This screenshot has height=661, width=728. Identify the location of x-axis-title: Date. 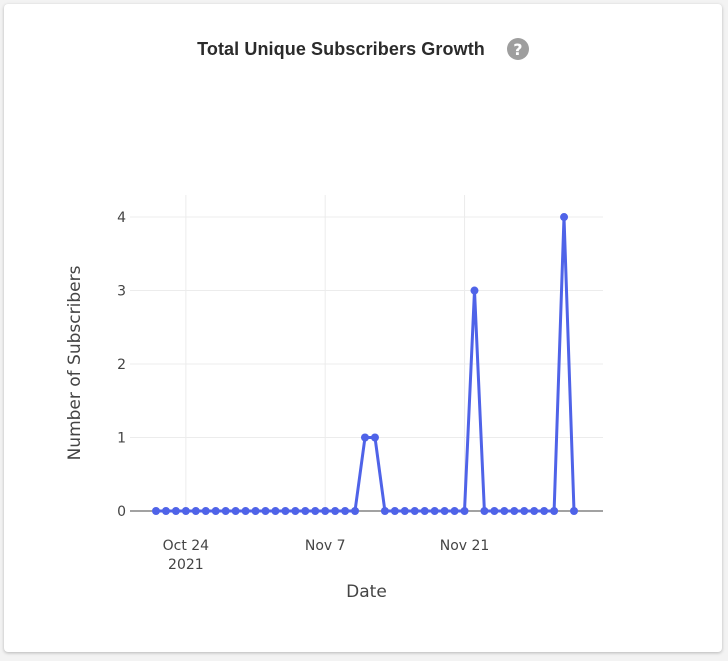
(366, 592).